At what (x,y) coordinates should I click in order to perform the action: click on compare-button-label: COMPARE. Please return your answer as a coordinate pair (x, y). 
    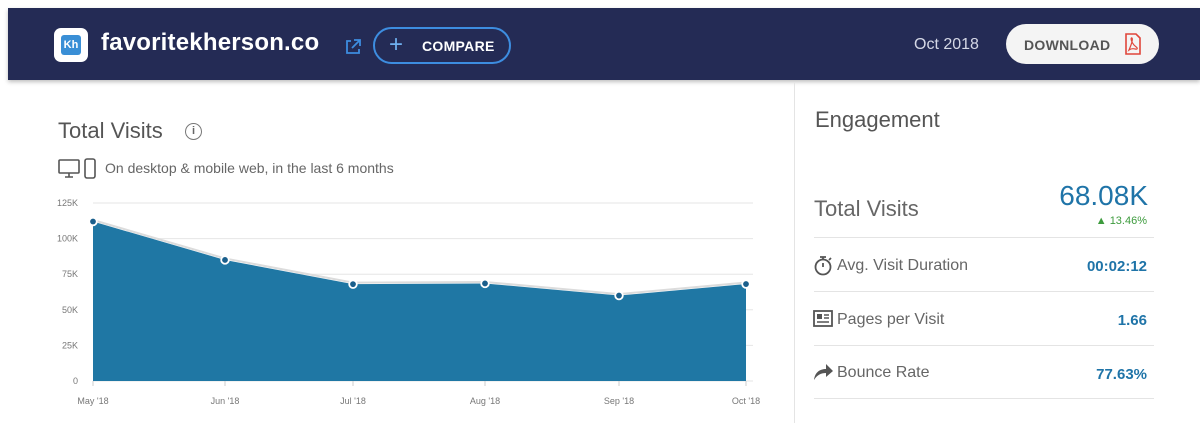
    Looking at the image, I should click on (458, 46).